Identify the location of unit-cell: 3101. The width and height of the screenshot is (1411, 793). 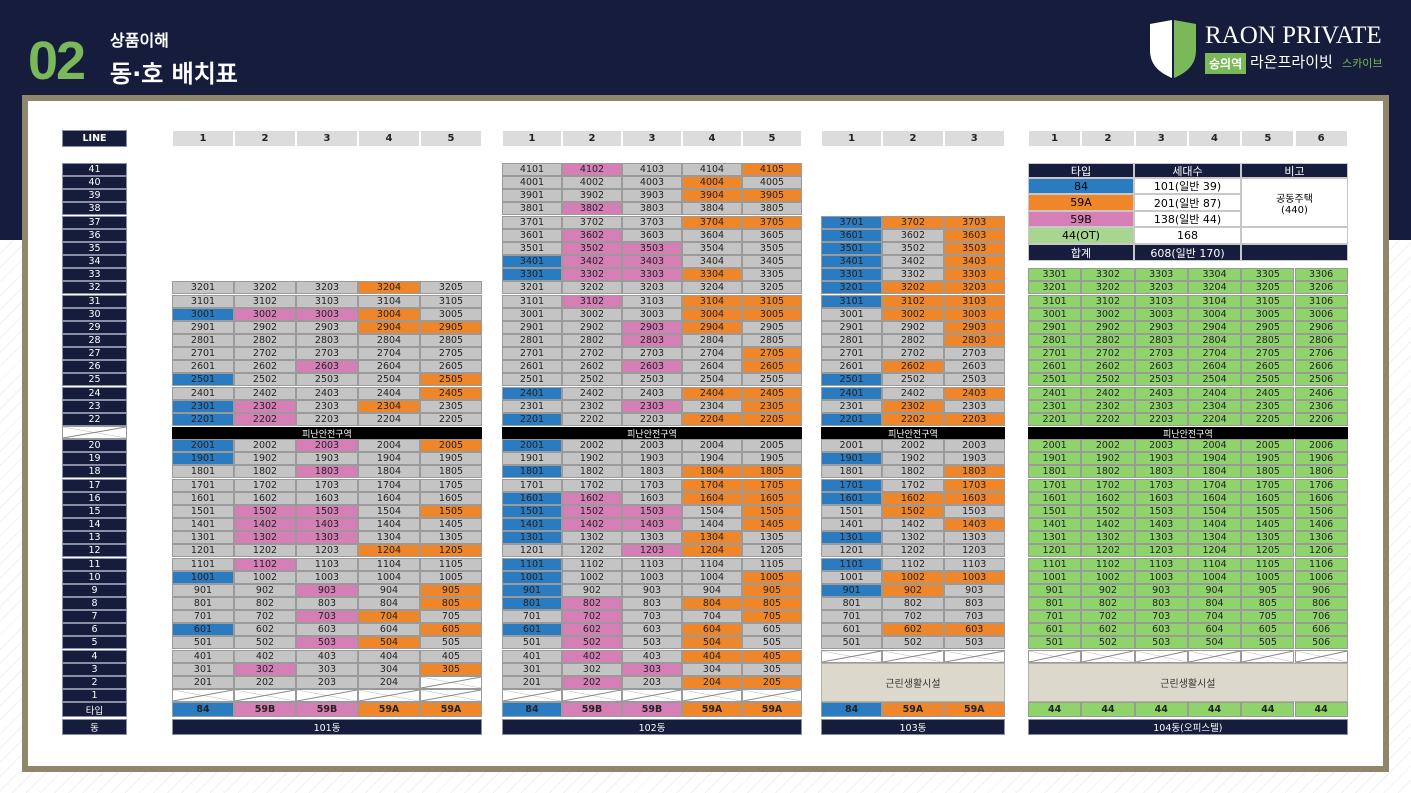
(852, 301).